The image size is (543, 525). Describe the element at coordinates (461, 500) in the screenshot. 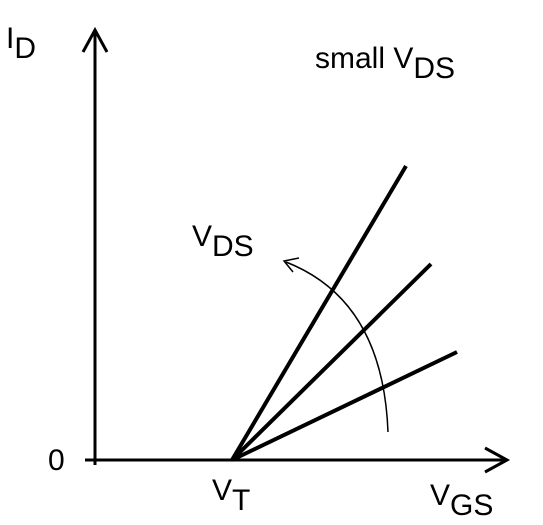

I see `x-axis-label: VGS` at that location.